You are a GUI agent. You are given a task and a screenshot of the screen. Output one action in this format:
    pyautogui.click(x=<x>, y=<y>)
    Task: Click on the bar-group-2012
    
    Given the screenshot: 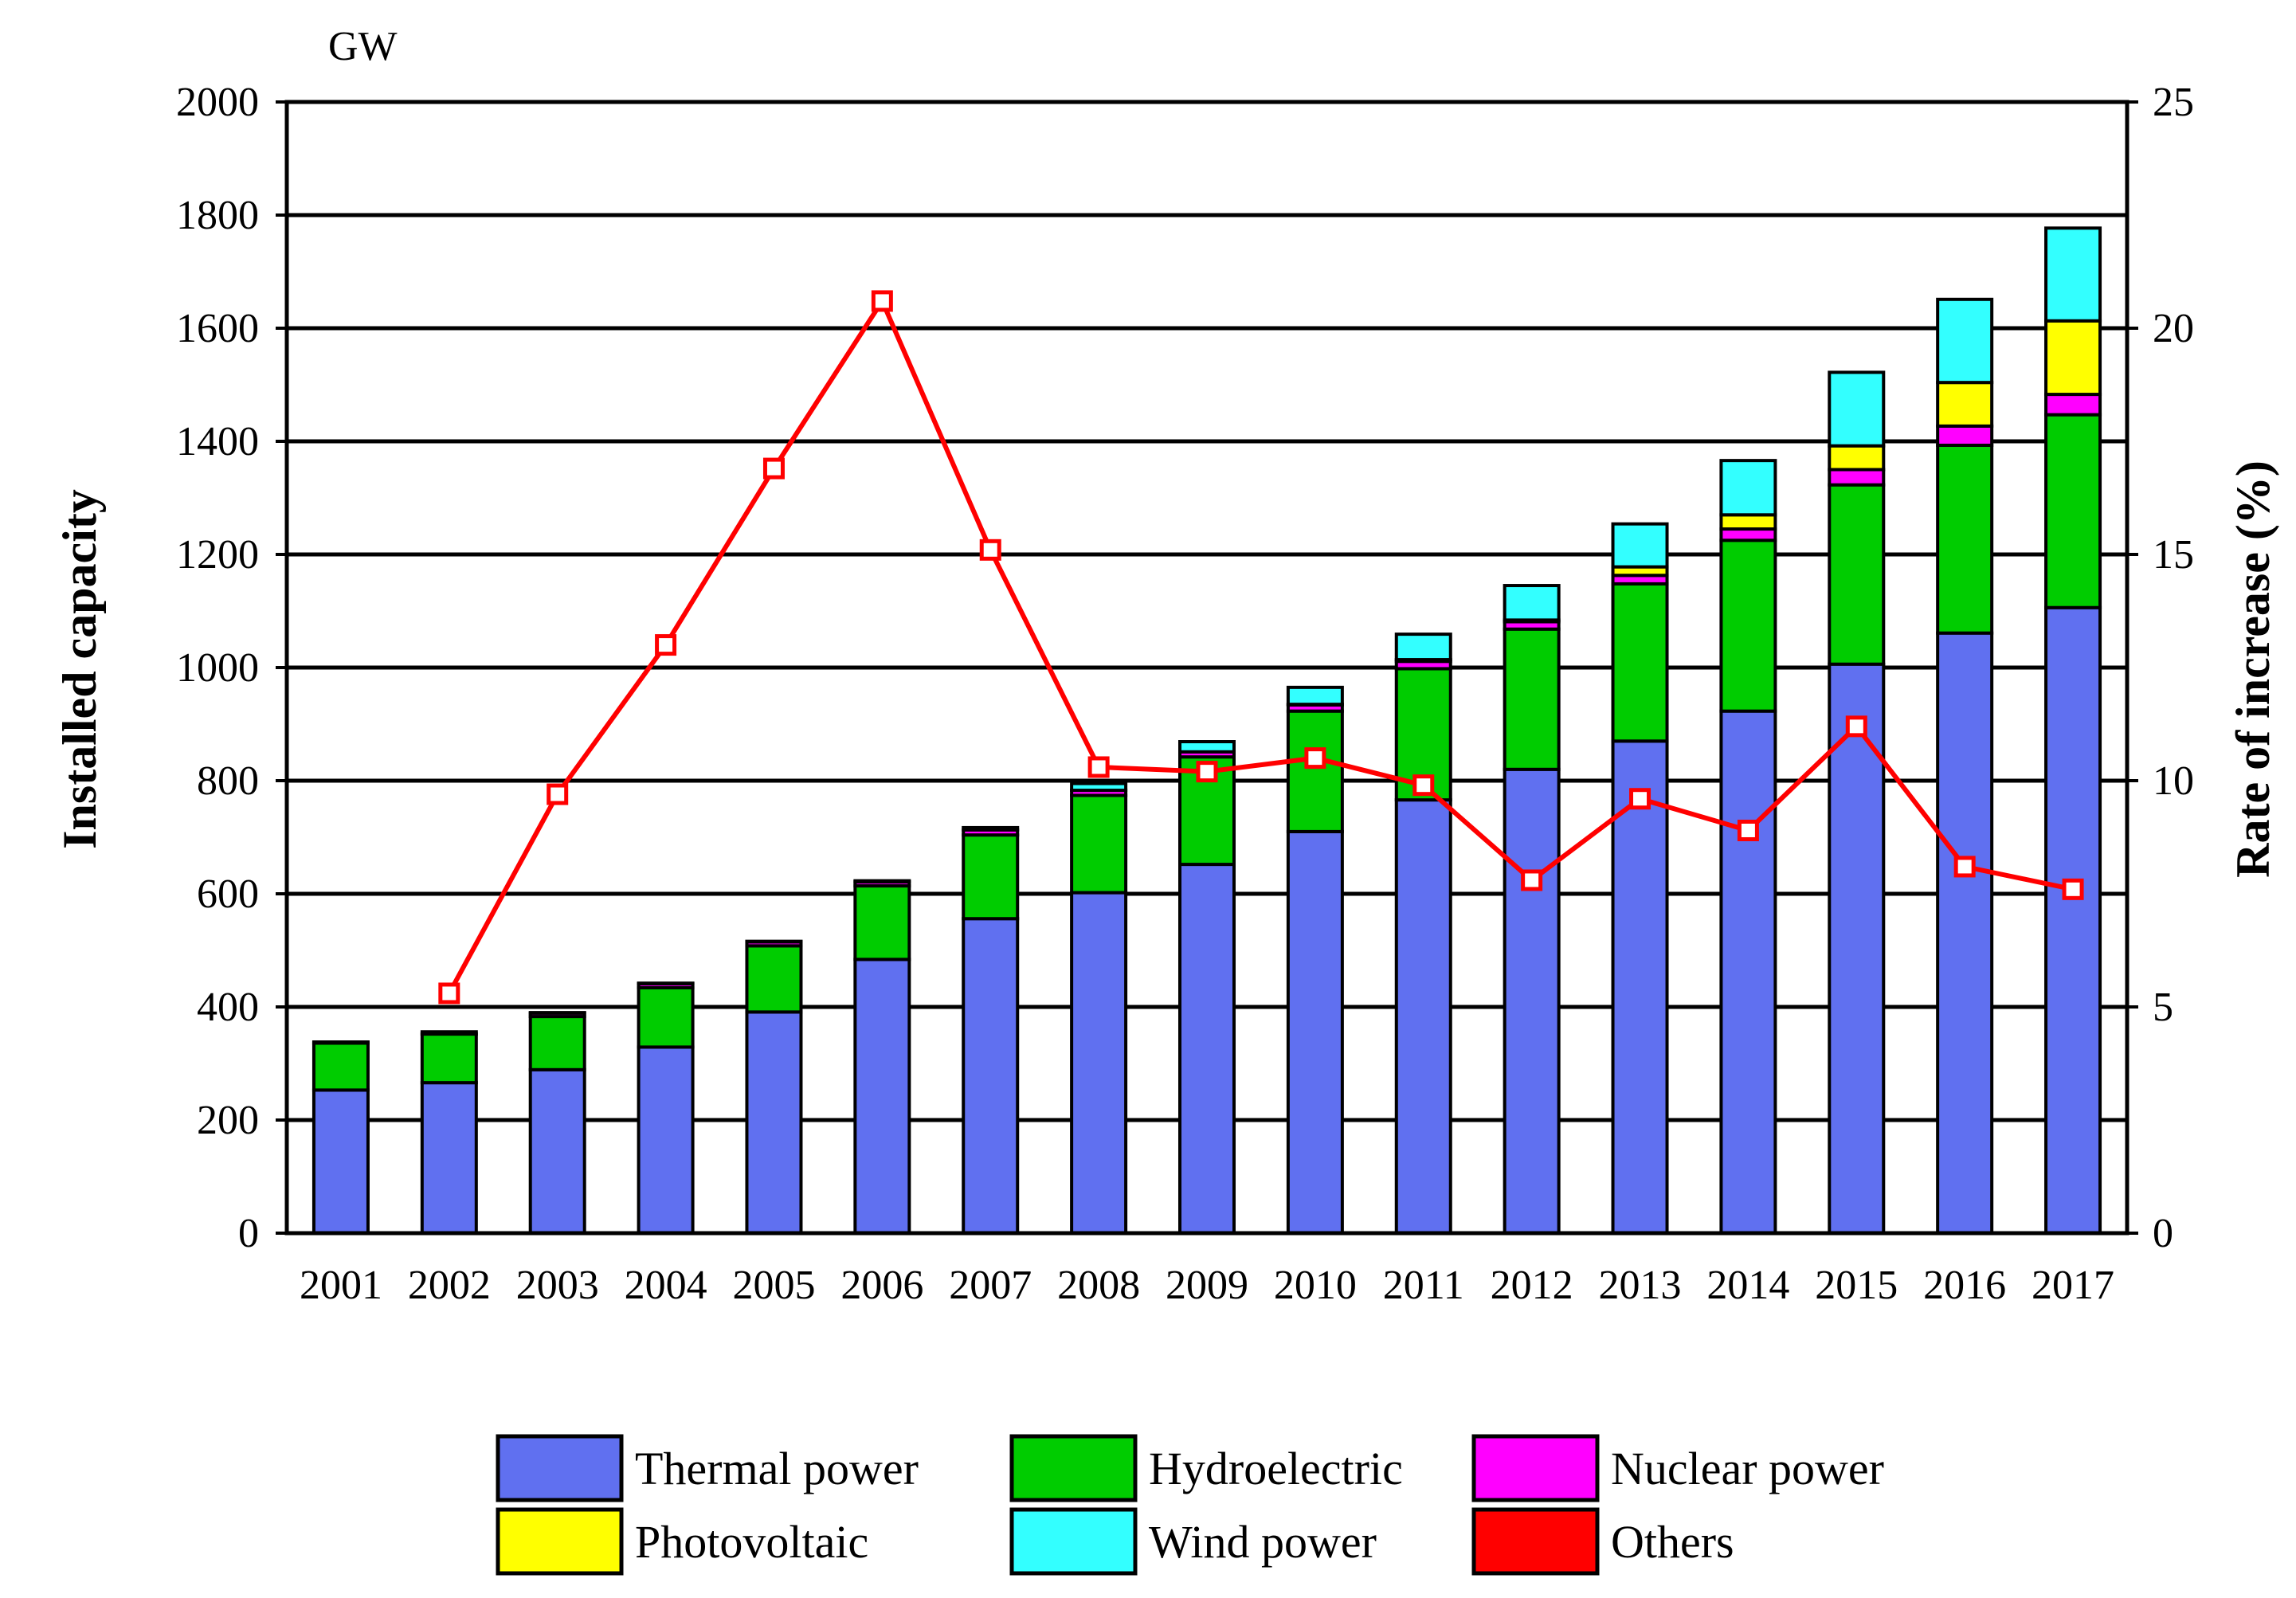 What is the action you would take?
    pyautogui.click(x=1532, y=909)
    